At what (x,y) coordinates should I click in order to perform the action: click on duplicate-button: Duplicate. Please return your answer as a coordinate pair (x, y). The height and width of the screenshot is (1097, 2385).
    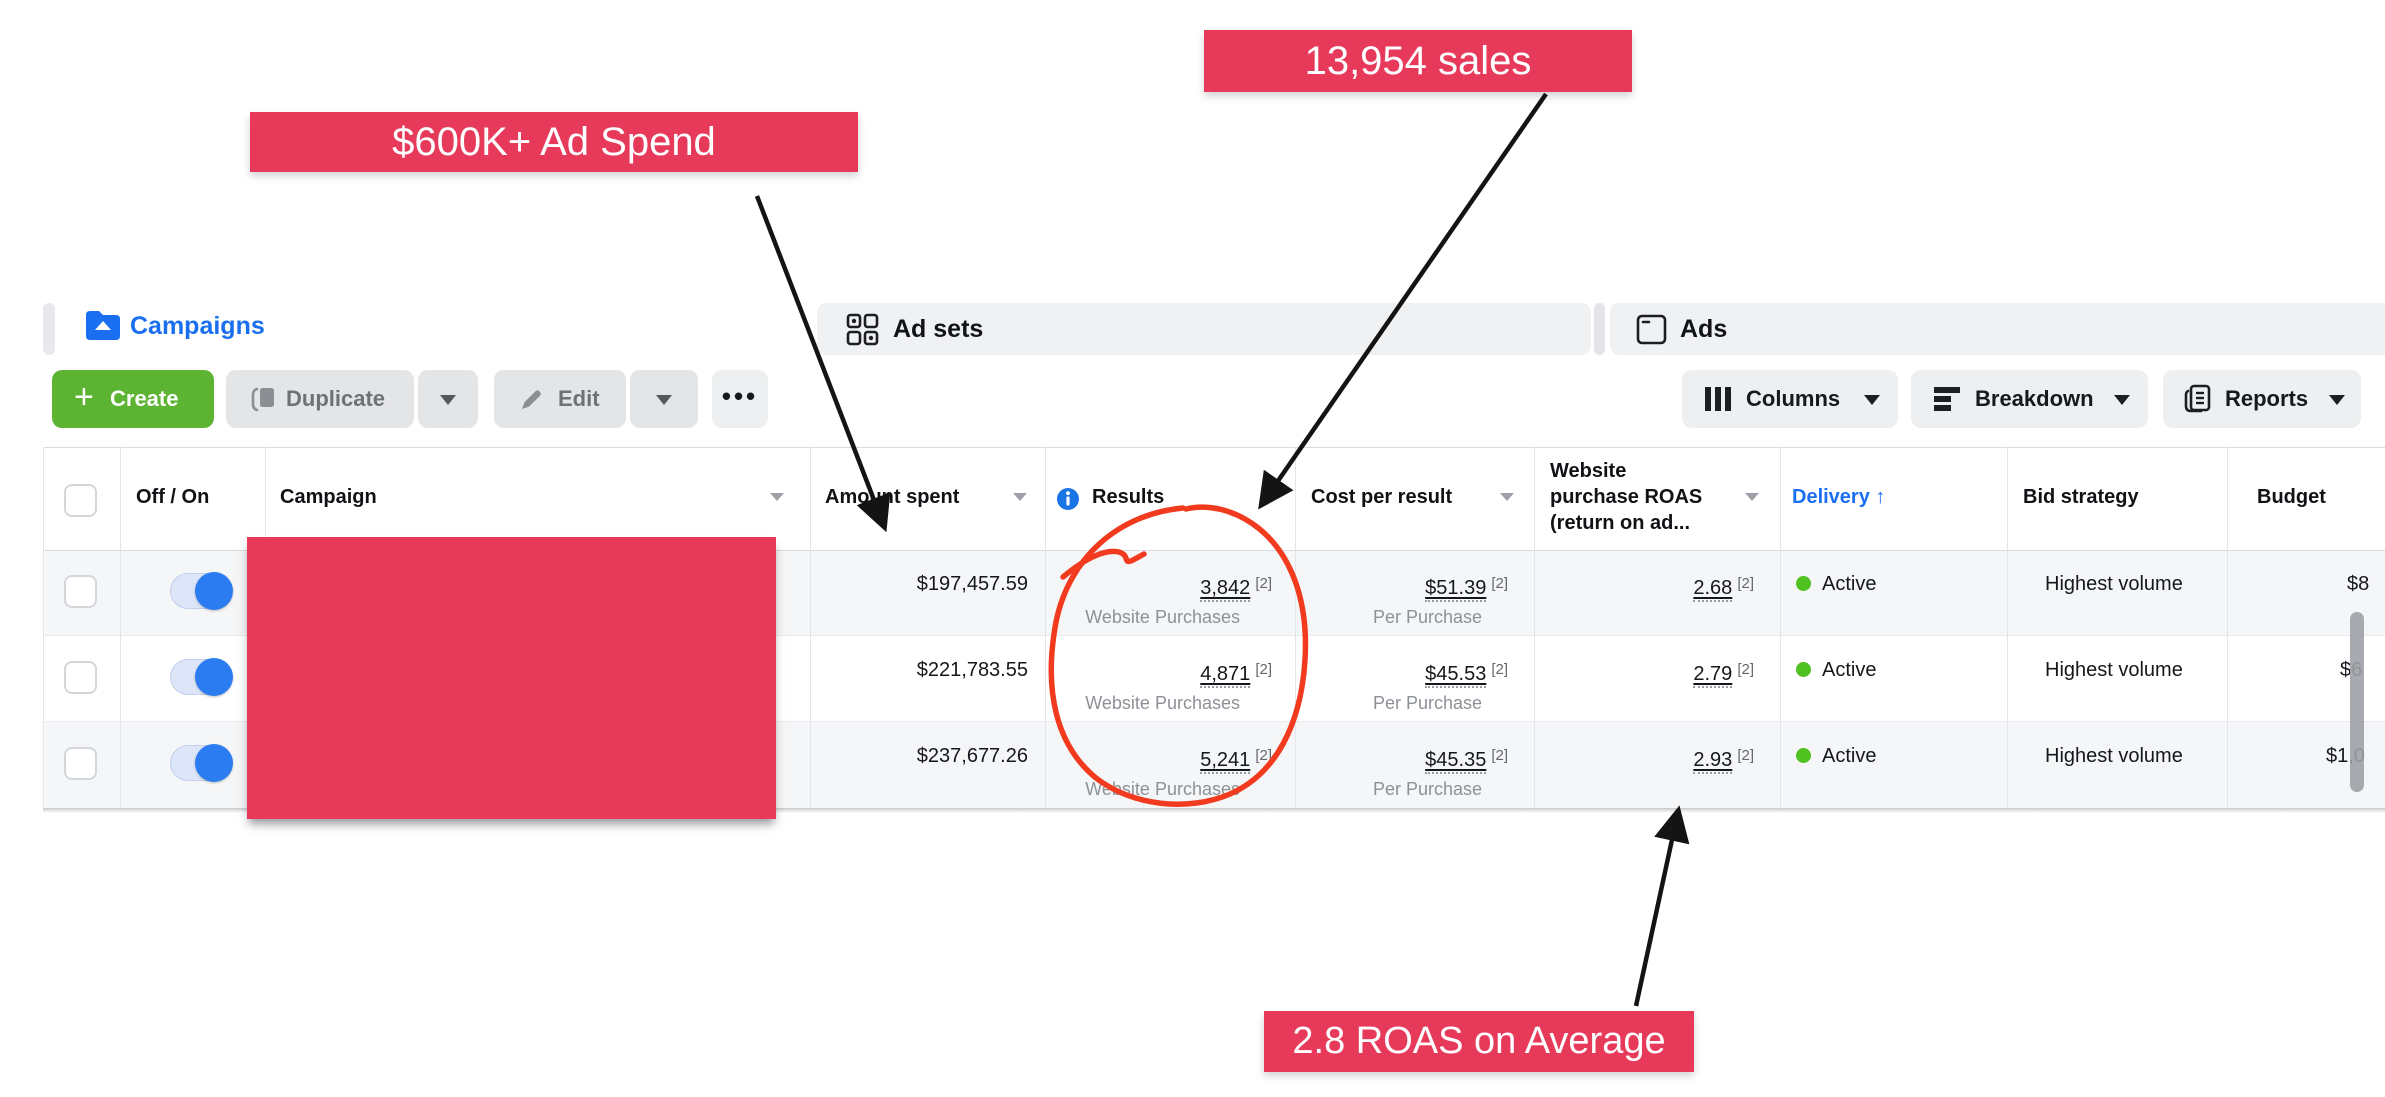
    Looking at the image, I should click on (320, 399).